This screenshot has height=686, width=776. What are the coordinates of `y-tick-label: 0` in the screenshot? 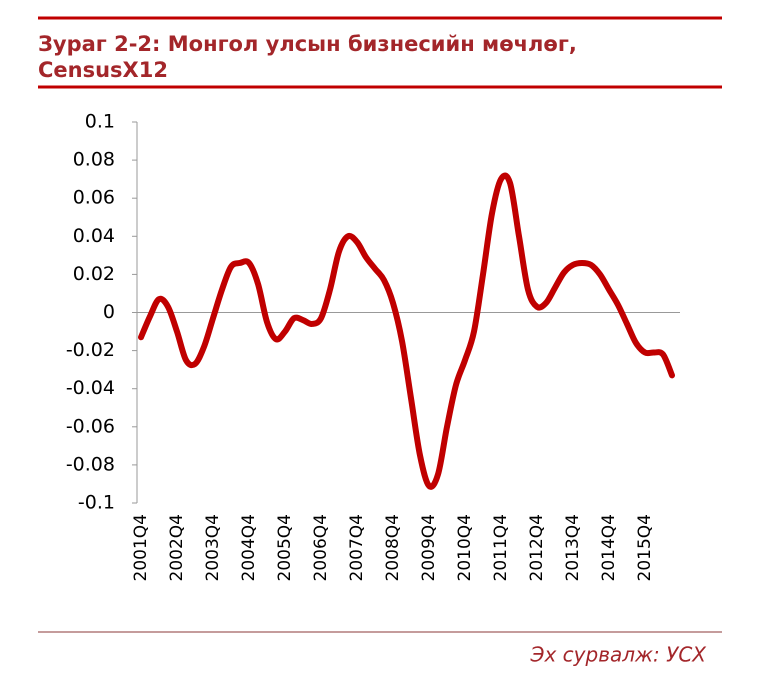 It's located at (109, 312).